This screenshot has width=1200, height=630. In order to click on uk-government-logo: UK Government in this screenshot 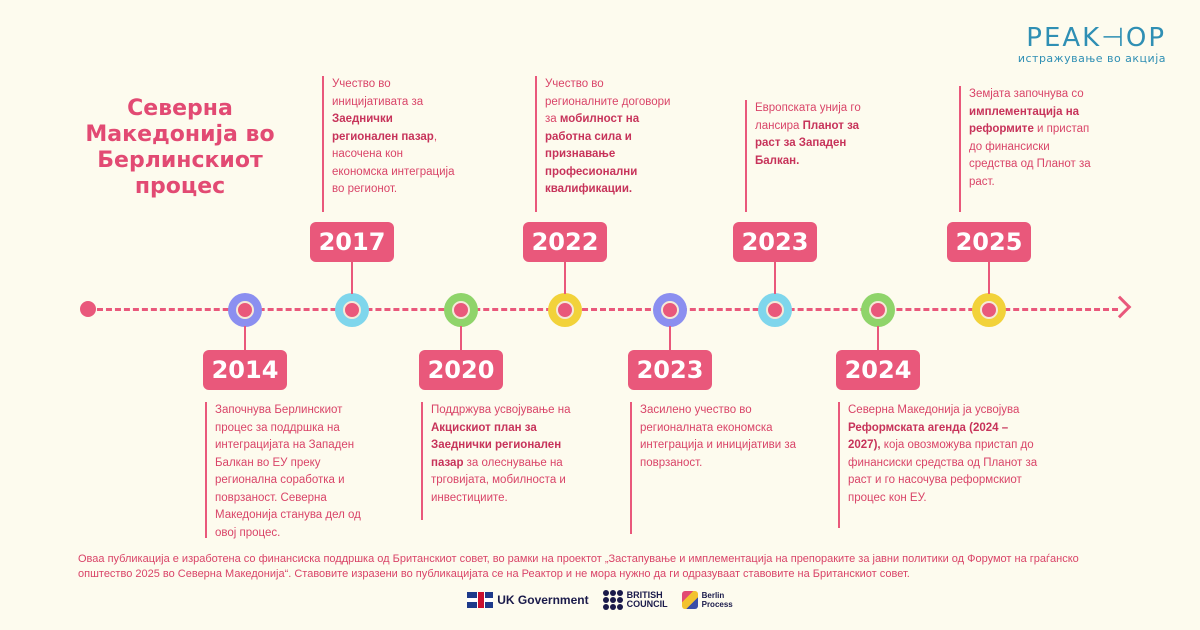, I will do `click(528, 600)`.